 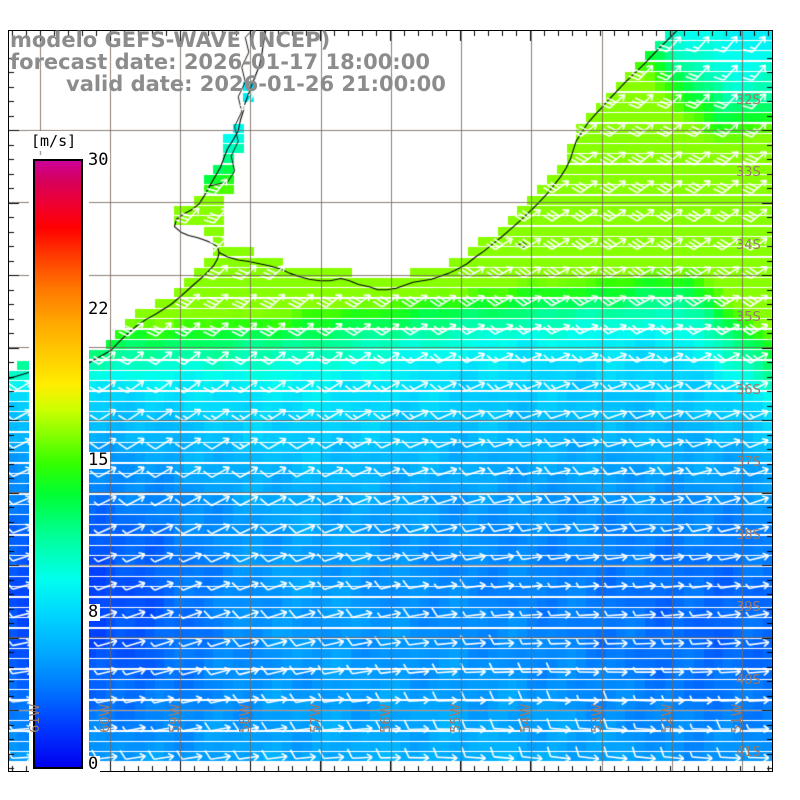 What do you see at coordinates (98, 309) in the screenshot?
I see `colorbar-tick-22: 22` at bounding box center [98, 309].